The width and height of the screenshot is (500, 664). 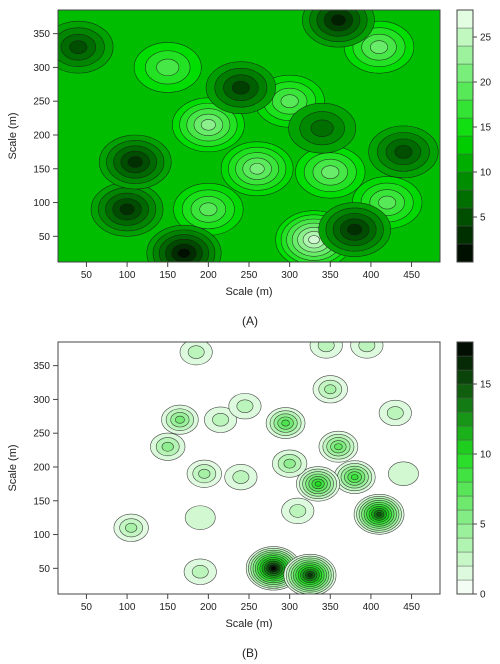 I want to click on x-tick-label: 400, so click(x=371, y=275).